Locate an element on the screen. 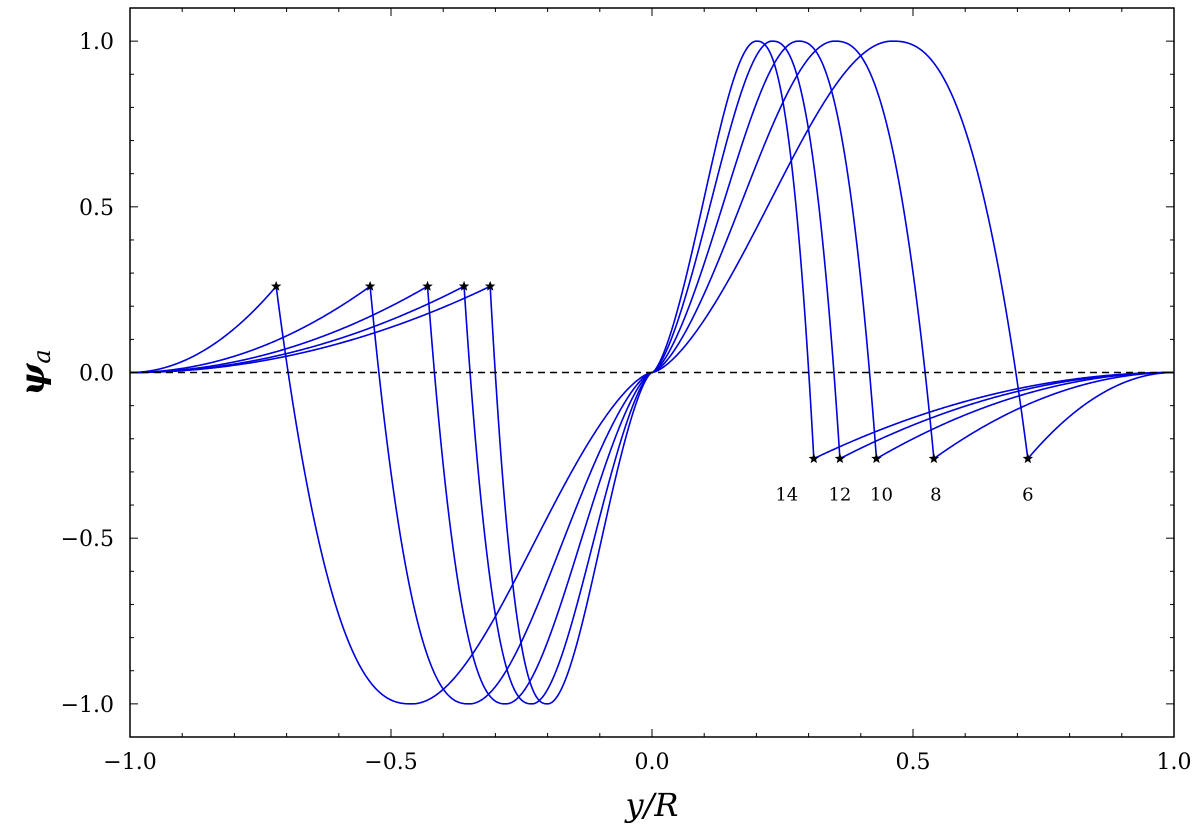 The image size is (1200, 834). x-tick-label: 1.0 is located at coordinates (1174, 762).